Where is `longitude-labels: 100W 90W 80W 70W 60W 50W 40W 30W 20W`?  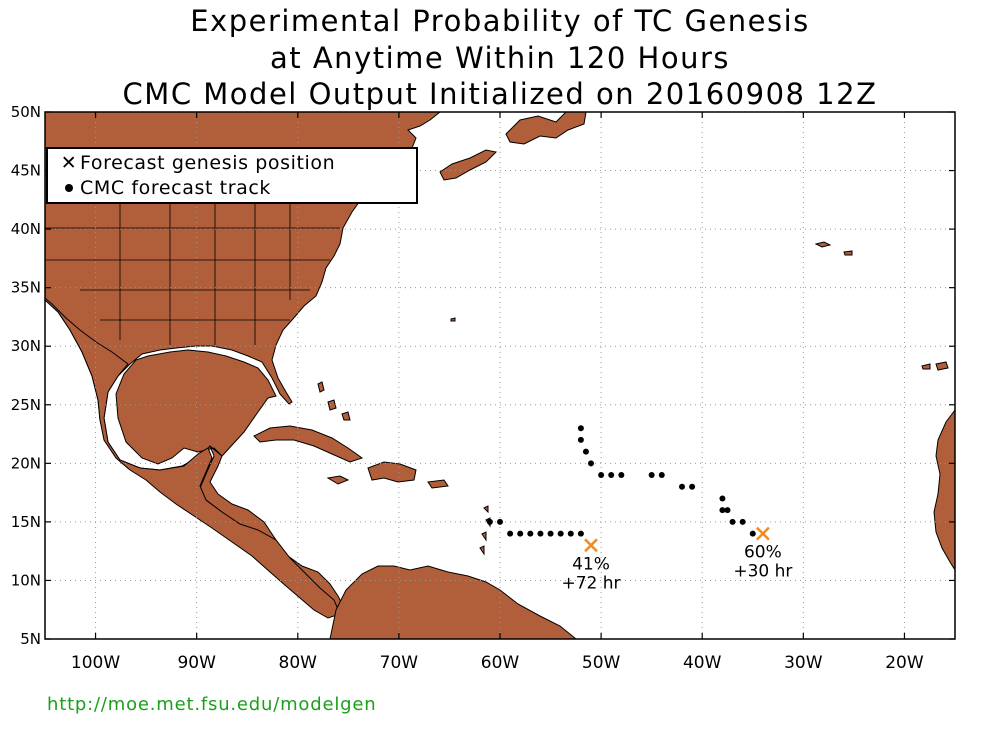
longitude-labels: 100W 90W 80W 70W 60W 50W 40W 30W 20W is located at coordinates (497, 663).